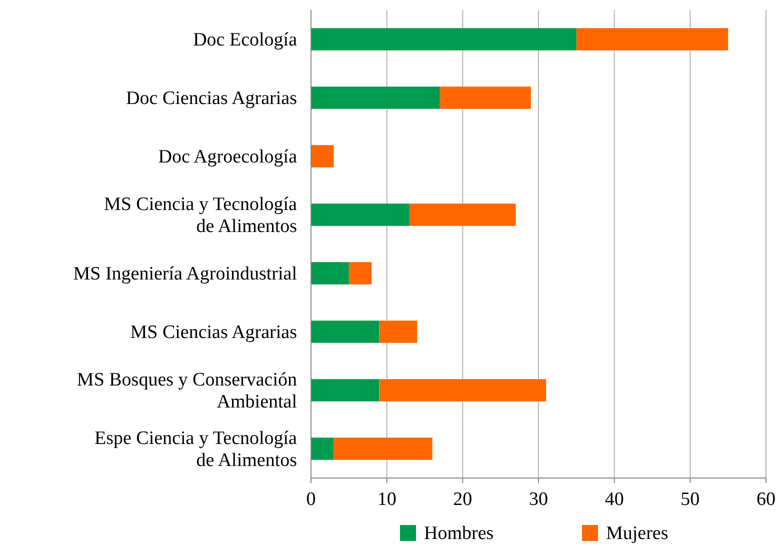  I want to click on x-tick-label: 40, so click(614, 499).